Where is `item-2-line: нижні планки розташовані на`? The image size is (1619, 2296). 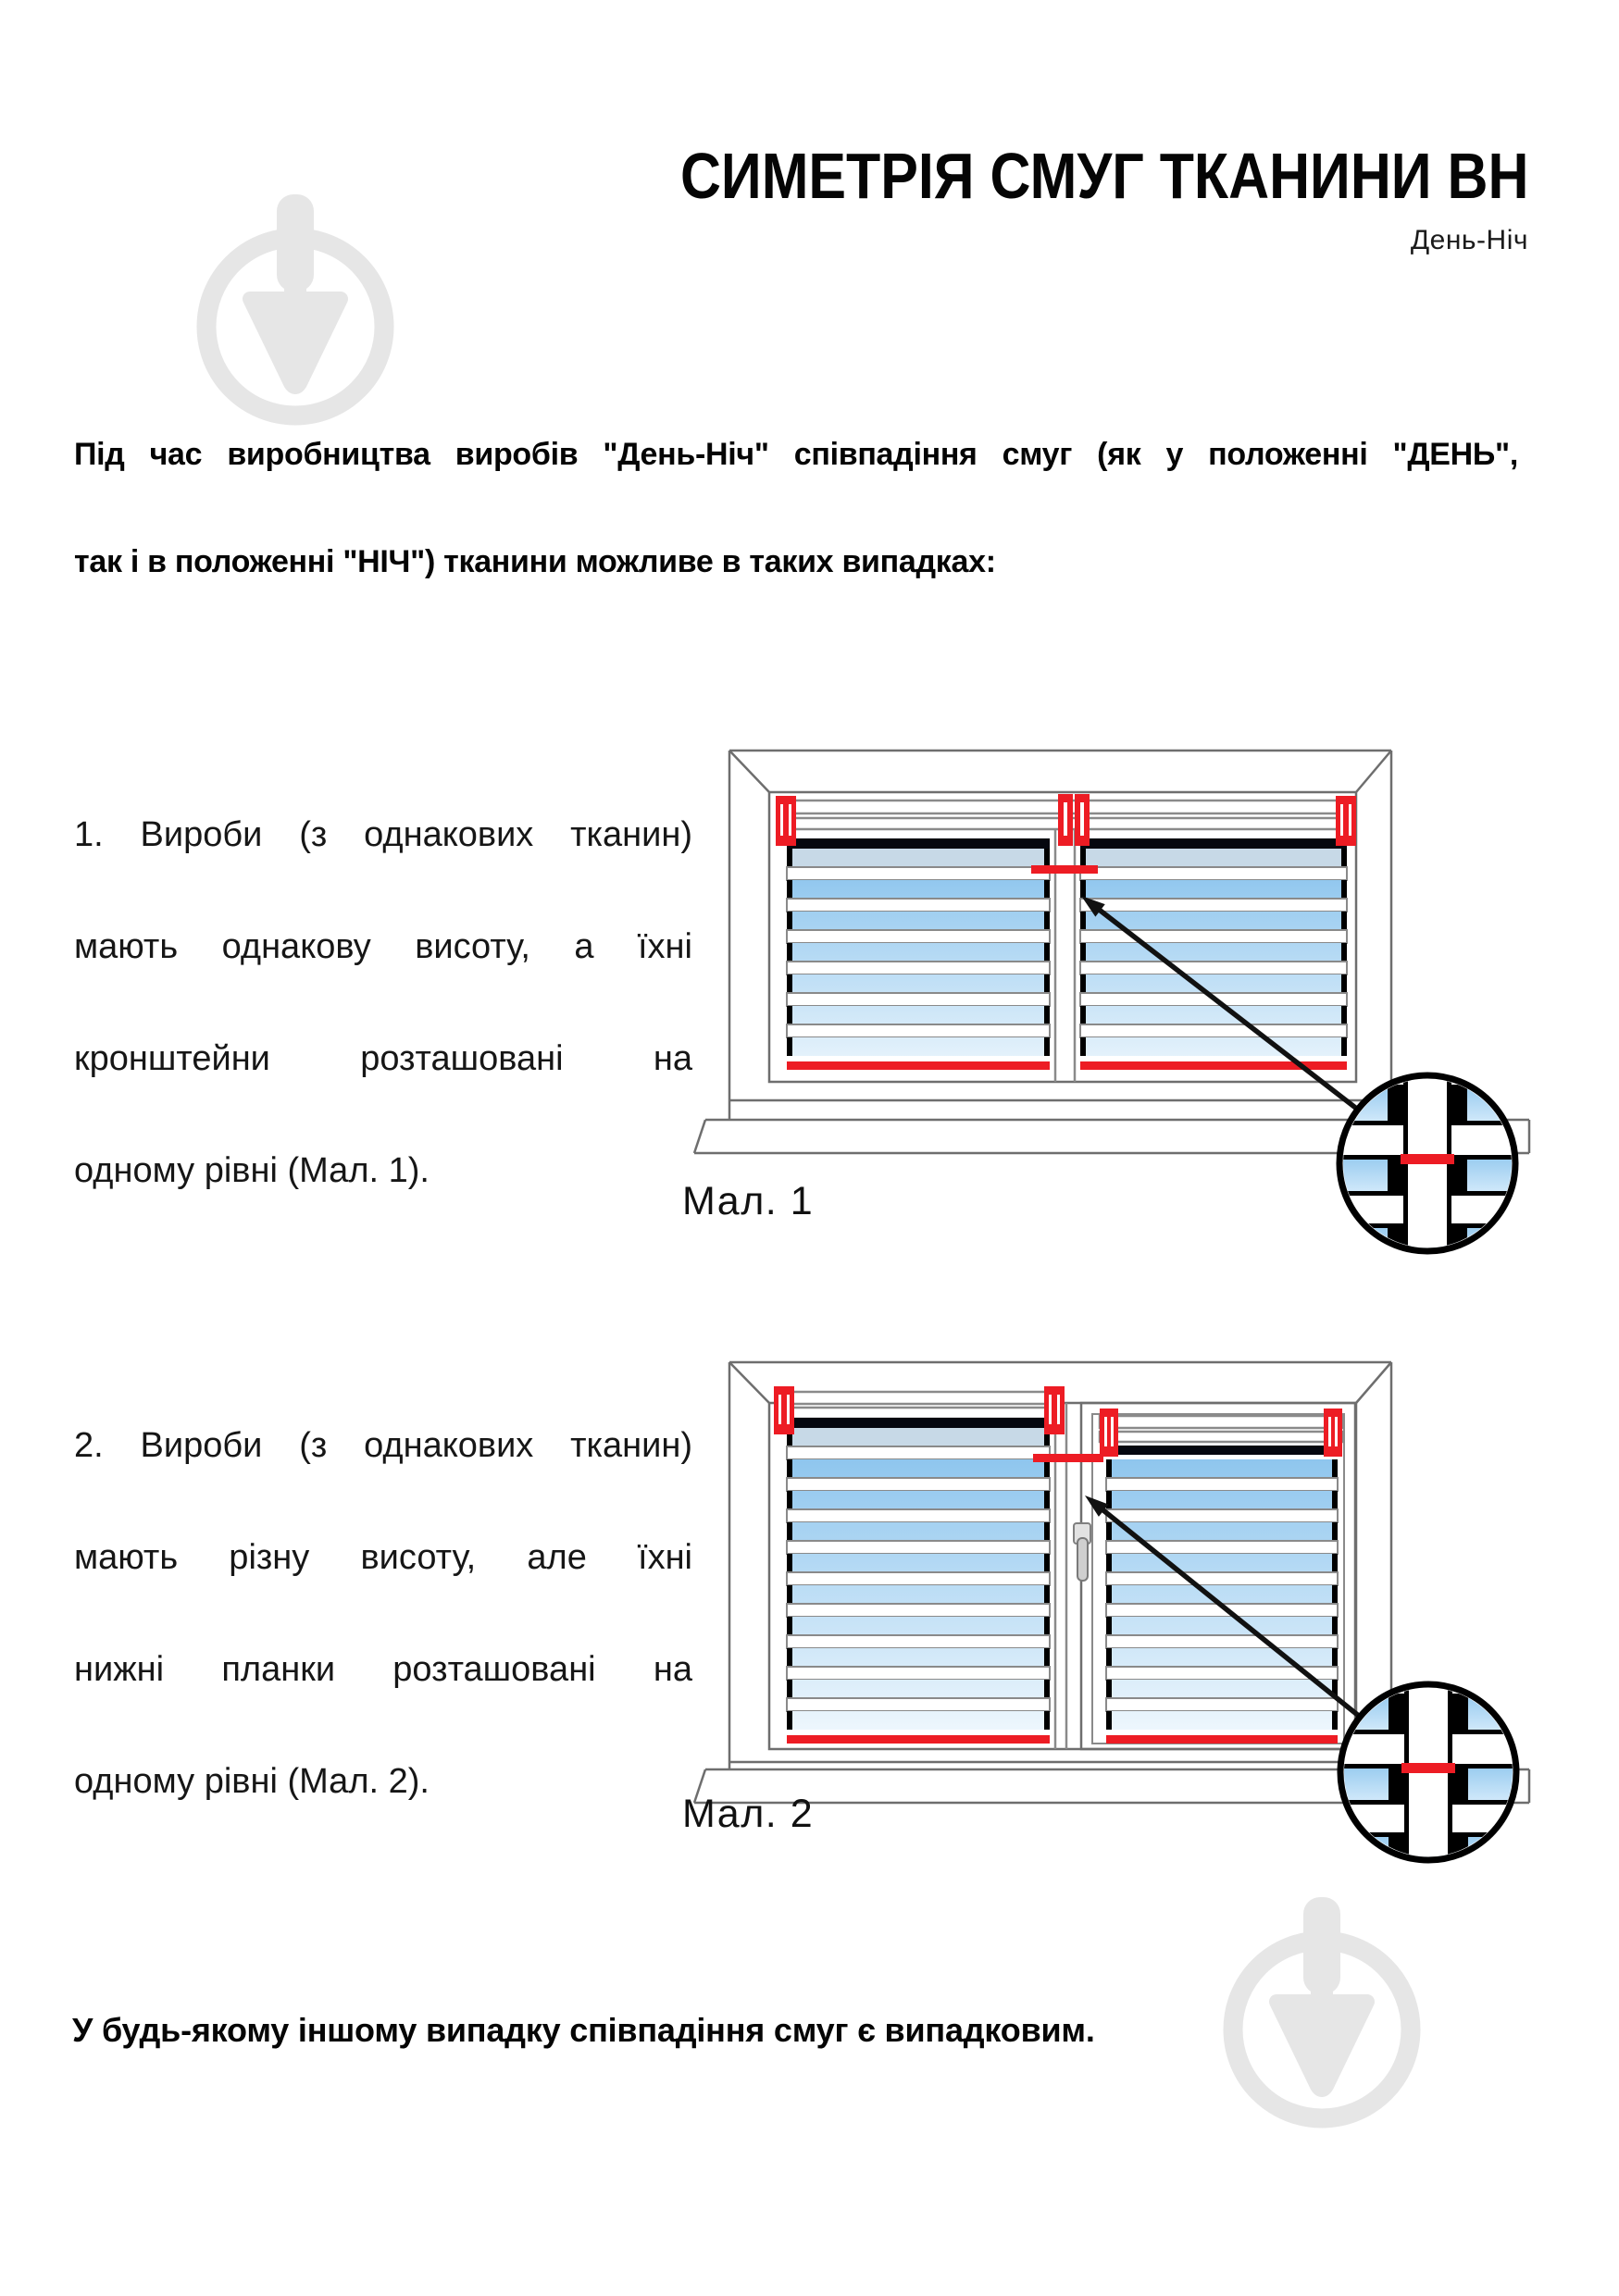 item-2-line: нижні планки розташовані на is located at coordinates (383, 1669).